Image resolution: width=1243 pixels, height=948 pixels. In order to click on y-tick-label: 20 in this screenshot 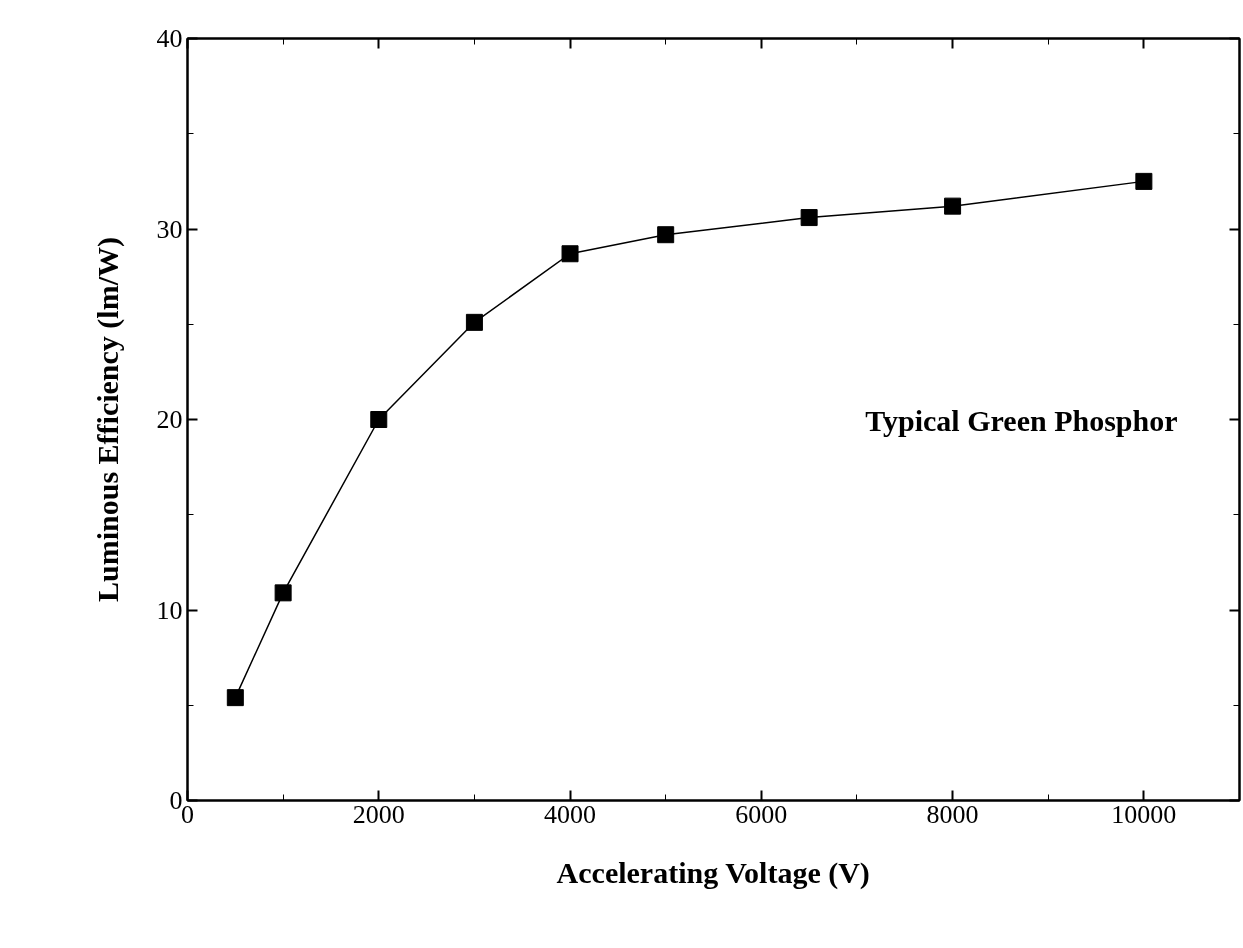, I will do `click(169, 419)`.